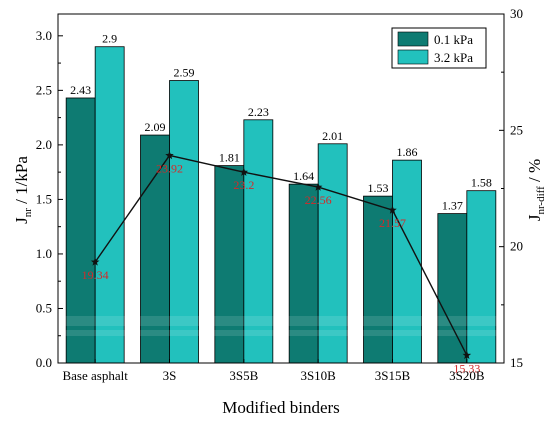 The height and width of the screenshot is (427, 550). What do you see at coordinates (281, 407) in the screenshot?
I see `x-axis-title: Modified binders` at bounding box center [281, 407].